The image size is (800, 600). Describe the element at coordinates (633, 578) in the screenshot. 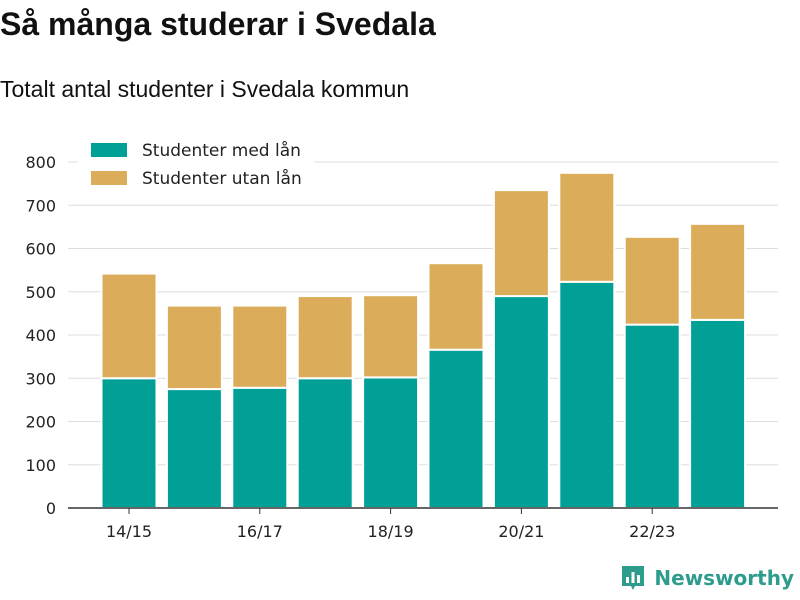

I see `newsworthy-logo-icon` at that location.